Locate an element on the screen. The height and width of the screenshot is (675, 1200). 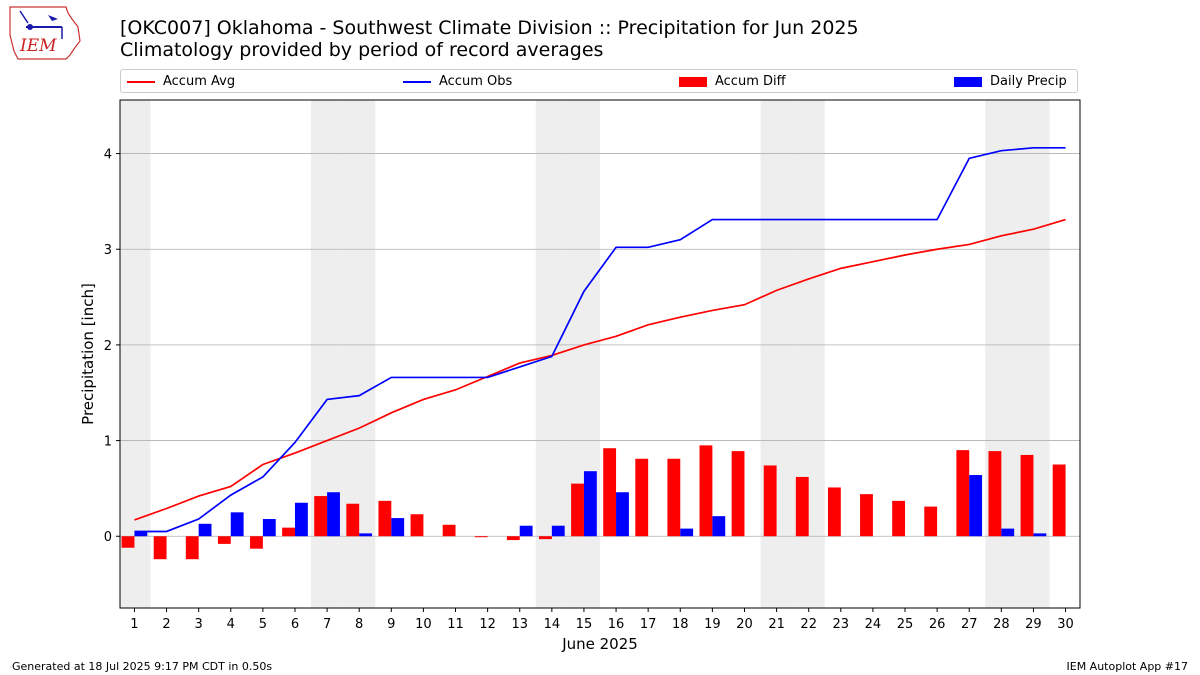
x-tick-label: 21 is located at coordinates (776, 624).